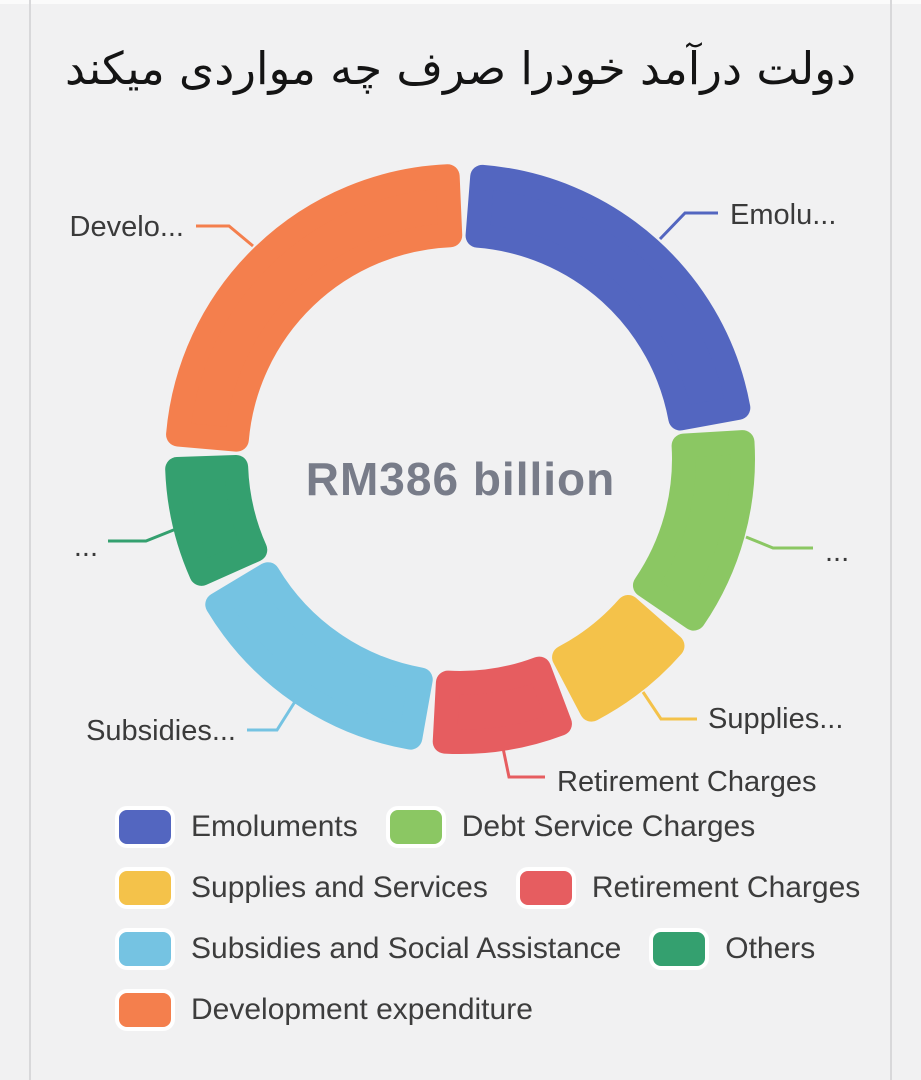  What do you see at coordinates (319, 656) in the screenshot?
I see `slice-subsidies-and-social-assistance` at bounding box center [319, 656].